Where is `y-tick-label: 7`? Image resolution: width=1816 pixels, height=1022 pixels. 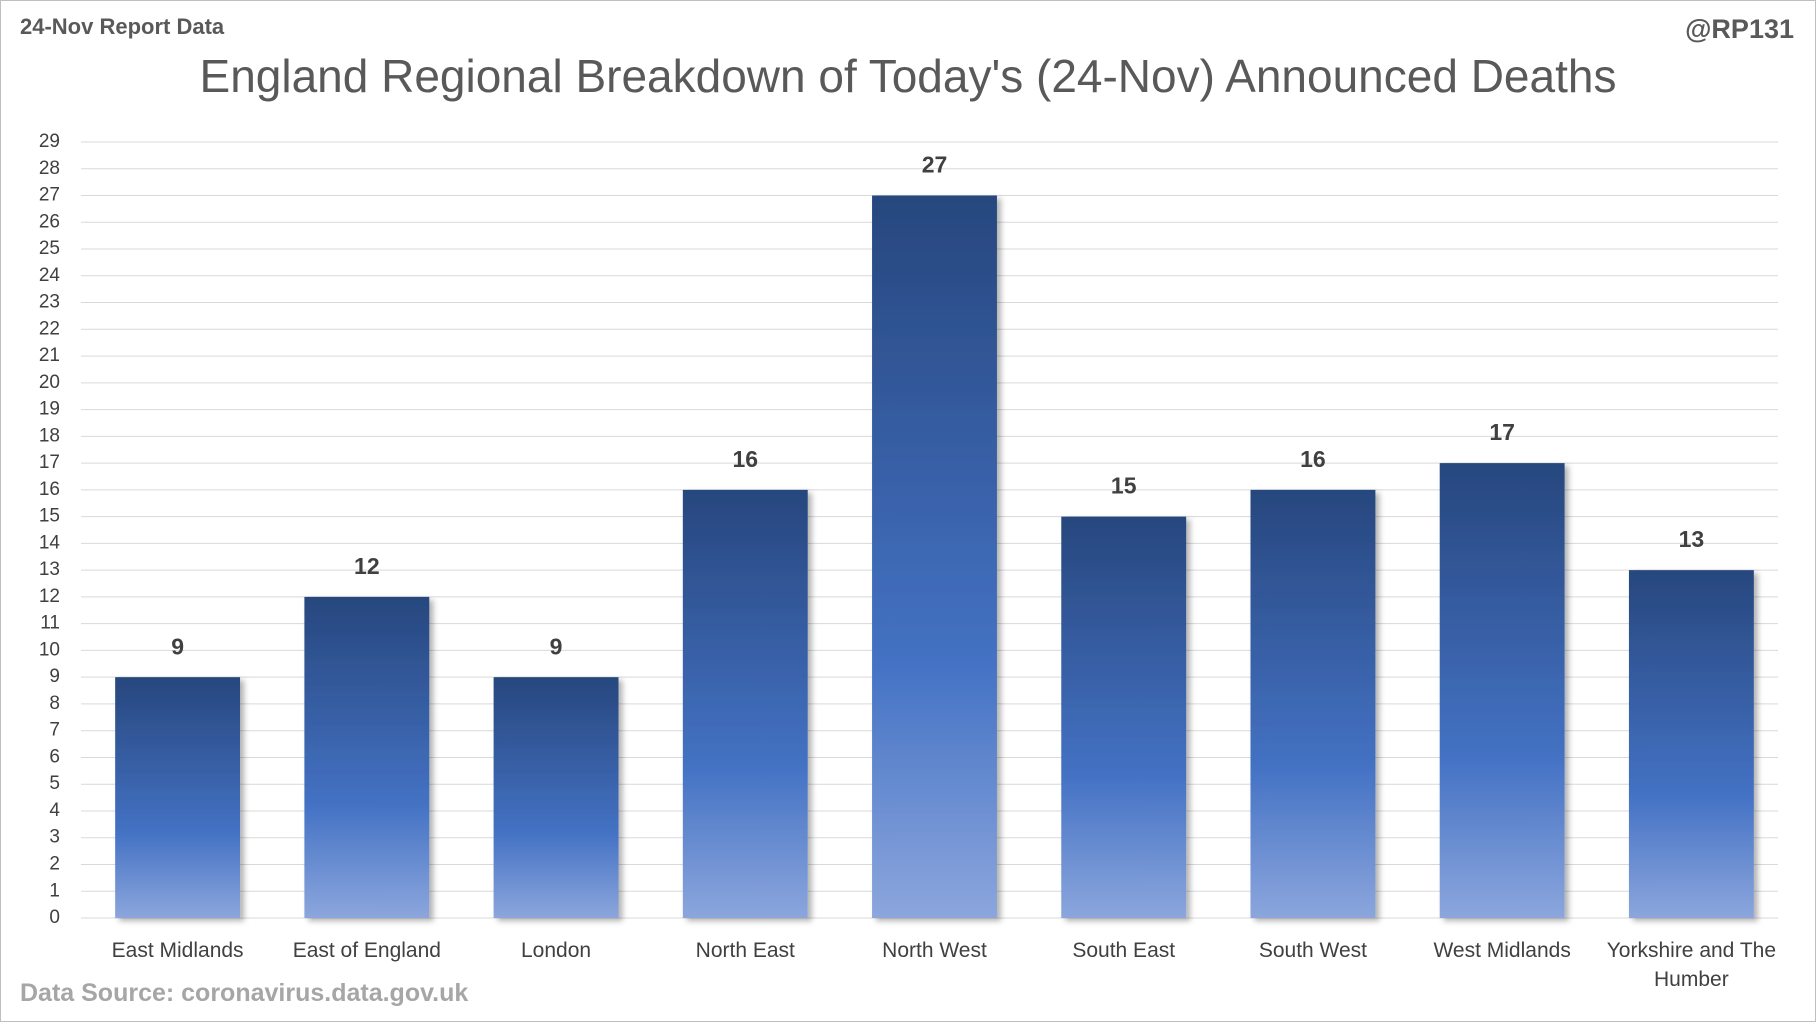 y-tick-label: 7 is located at coordinates (54, 730).